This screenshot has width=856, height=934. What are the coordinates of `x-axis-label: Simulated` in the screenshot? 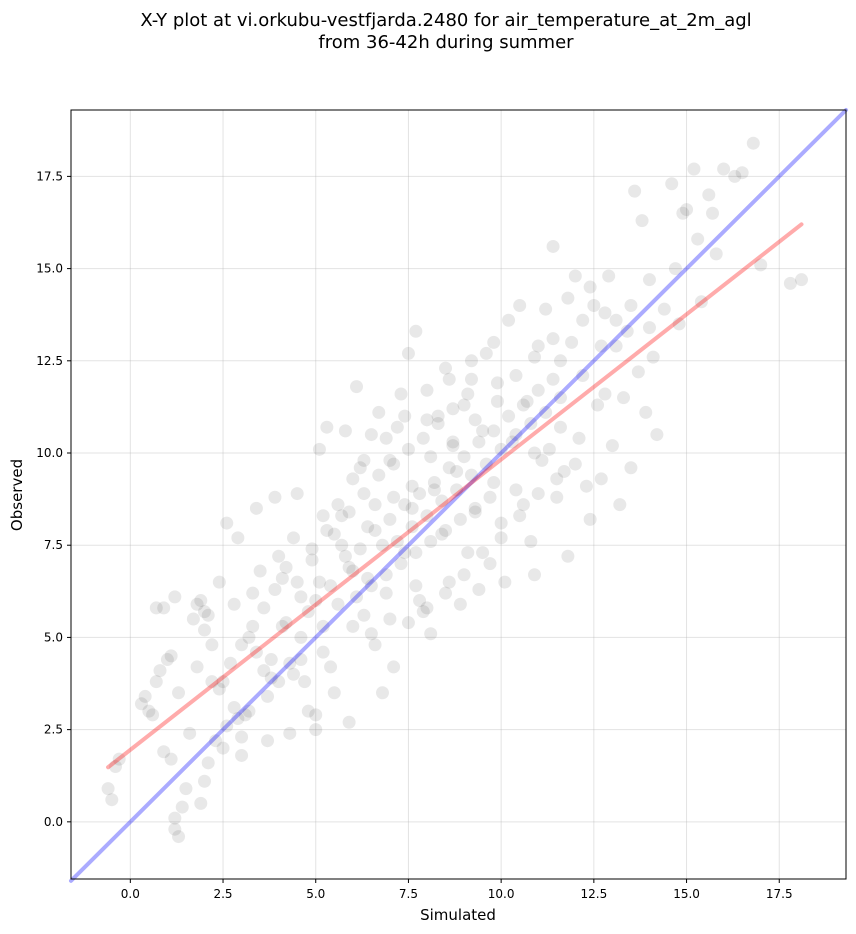 It's located at (458, 915).